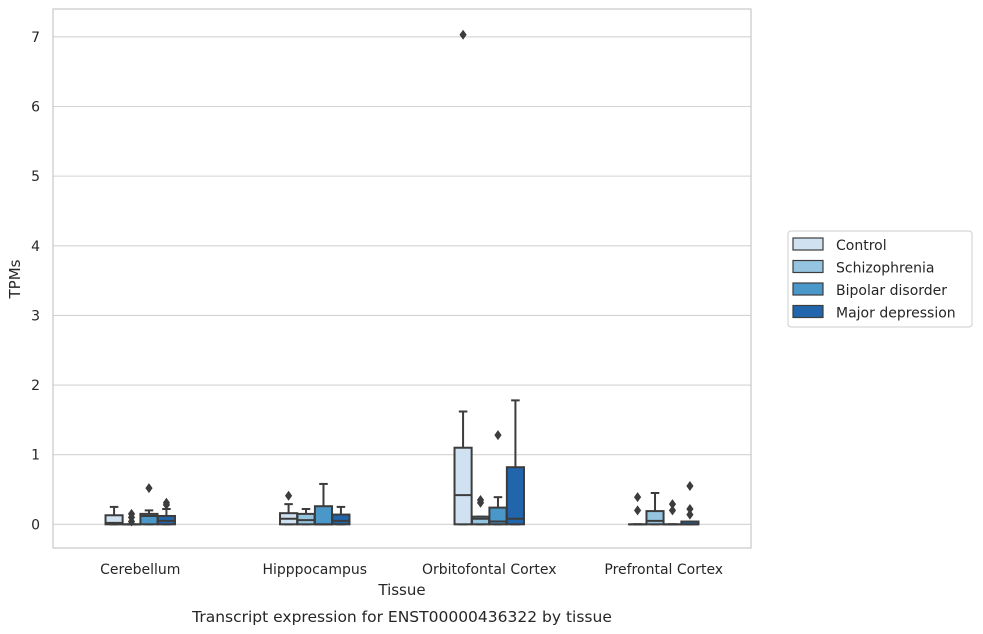 Image resolution: width=983 pixels, height=634 pixels. Describe the element at coordinates (885, 269) in the screenshot. I see `legend-label: Schizophrenia` at that location.